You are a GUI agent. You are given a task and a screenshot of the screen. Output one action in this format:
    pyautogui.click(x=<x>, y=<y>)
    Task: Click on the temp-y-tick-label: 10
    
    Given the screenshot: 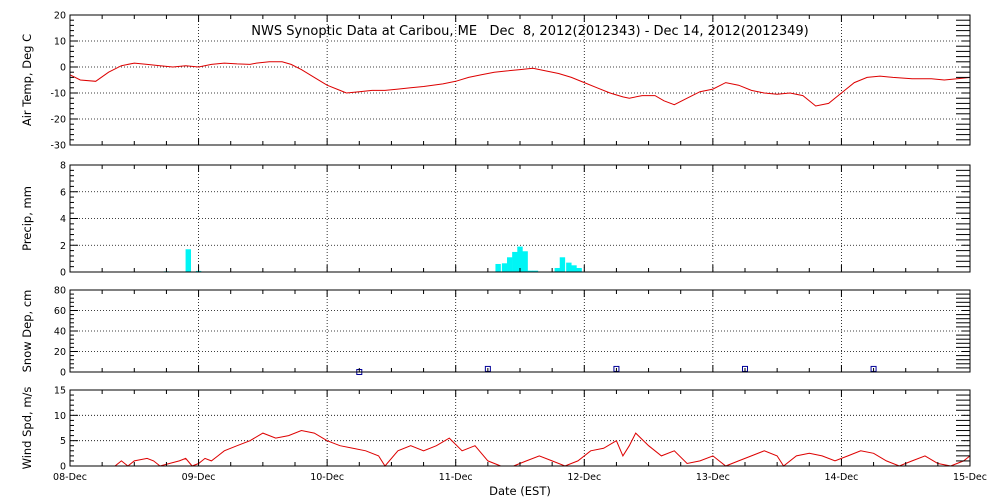 What is the action you would take?
    pyautogui.click(x=60, y=42)
    